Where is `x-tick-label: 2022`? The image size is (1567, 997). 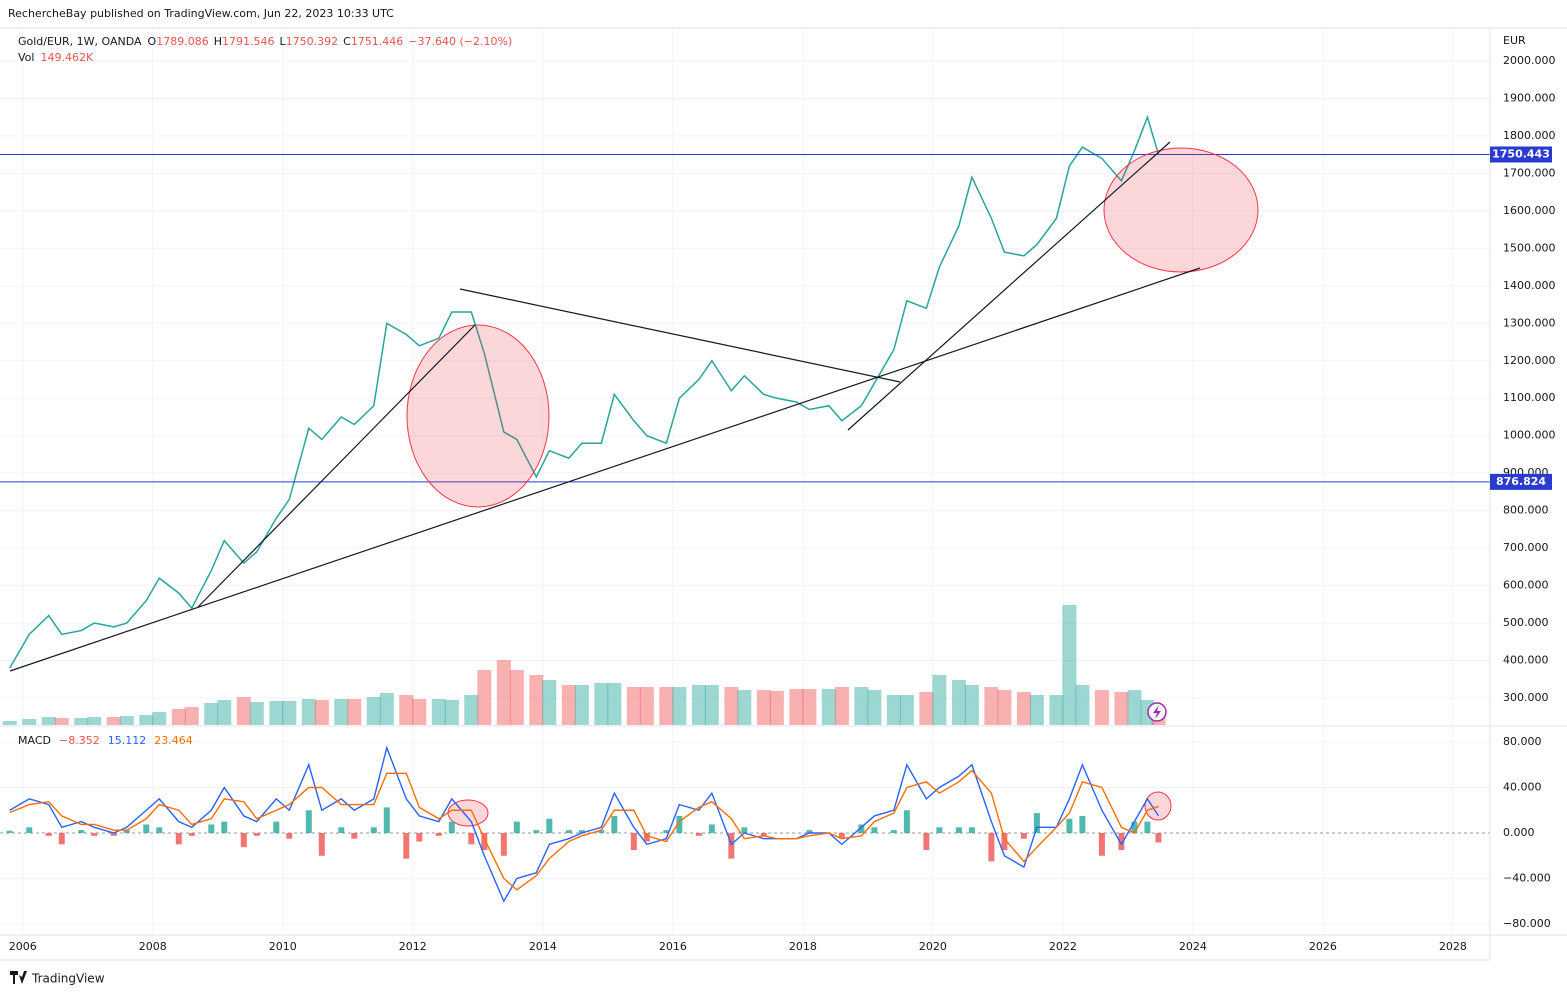 x-tick-label: 2022 is located at coordinates (1063, 946).